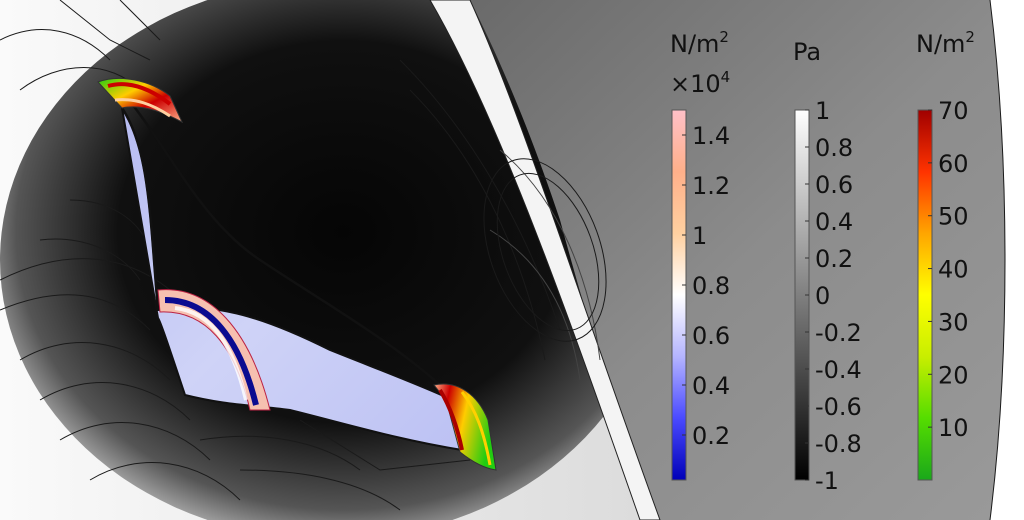 The height and width of the screenshot is (520, 1024). I want to click on legend-stress-multiplier-exponent: 4, so click(726, 77).